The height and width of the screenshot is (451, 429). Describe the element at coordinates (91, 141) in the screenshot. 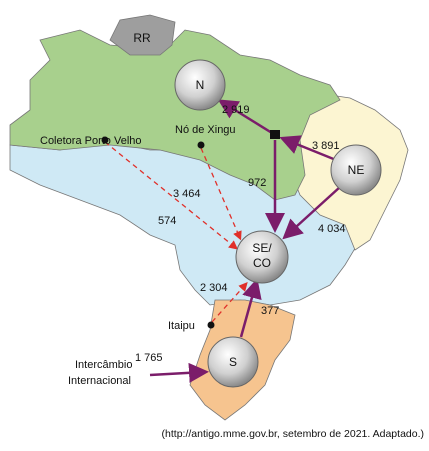

I see `node-label: Coletora Porto Velho` at that location.